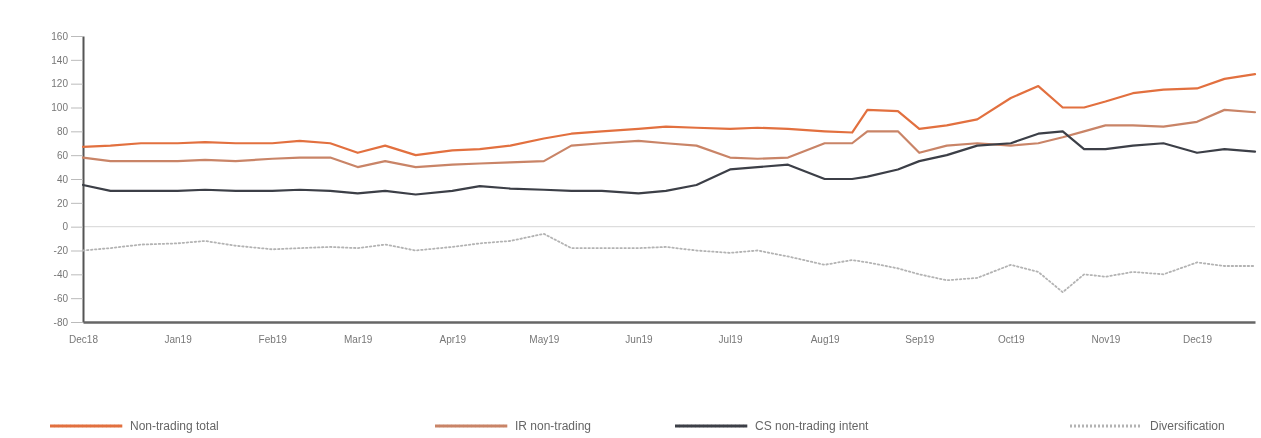 The image size is (1261, 438). Describe the element at coordinates (920, 340) in the screenshot. I see `x-tick-label: Sep19` at that location.